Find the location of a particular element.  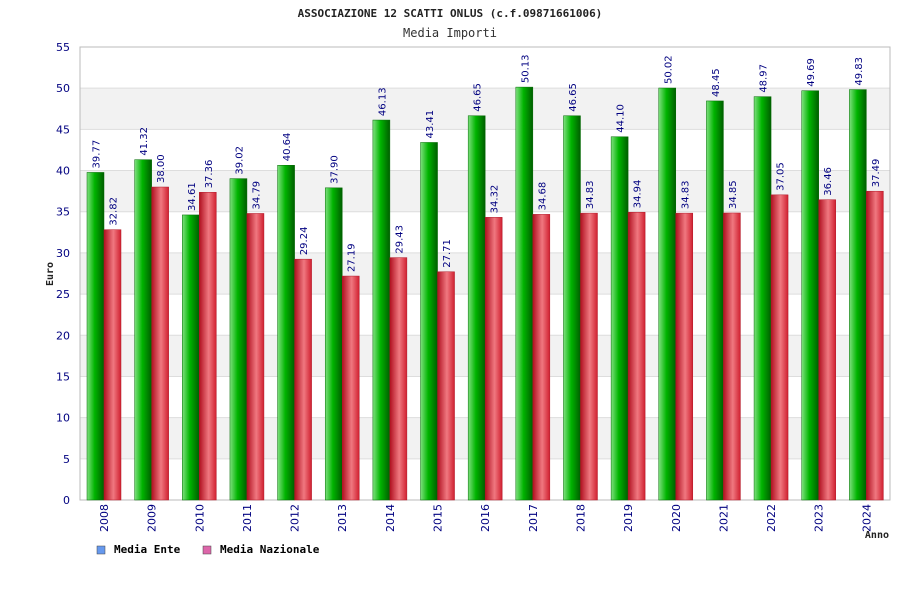

bar-media-ente-2016 is located at coordinates (476, 308).